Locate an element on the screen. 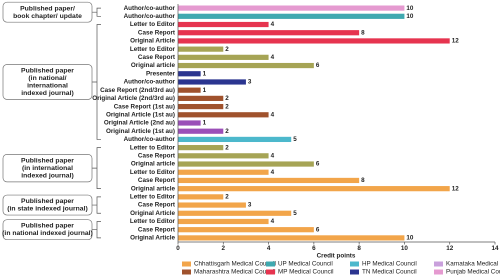 This screenshot has height=277, width=500. legend-label: MP Medical Council is located at coordinates (306, 272).